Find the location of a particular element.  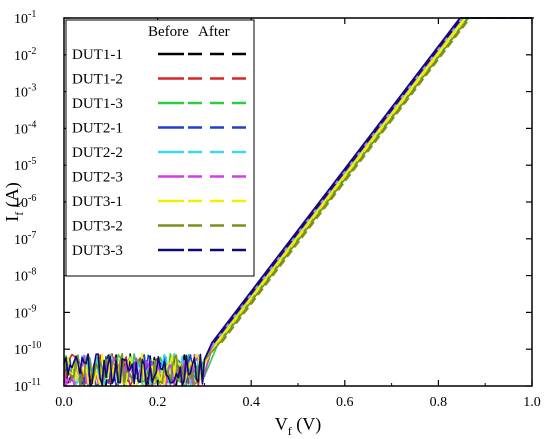

y-tick-label: 10⁻⁷ is located at coordinates (25, 239).